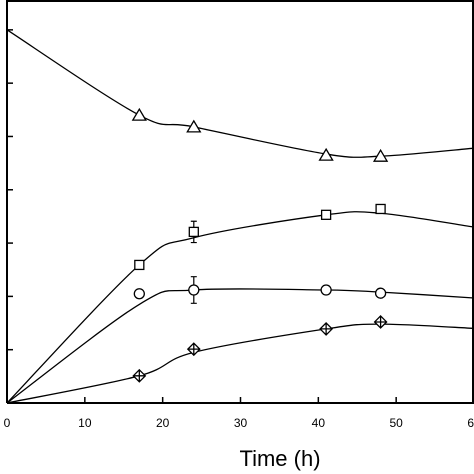 The image size is (474, 474). I want to click on x-tick-label: 40, so click(319, 423).